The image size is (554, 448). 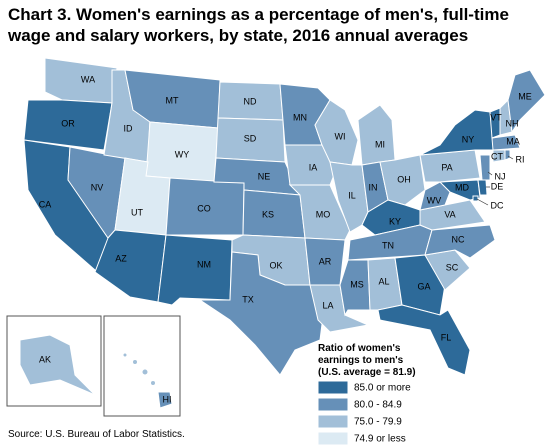 What do you see at coordinates (268, 214) in the screenshot?
I see `state-label: KS` at bounding box center [268, 214].